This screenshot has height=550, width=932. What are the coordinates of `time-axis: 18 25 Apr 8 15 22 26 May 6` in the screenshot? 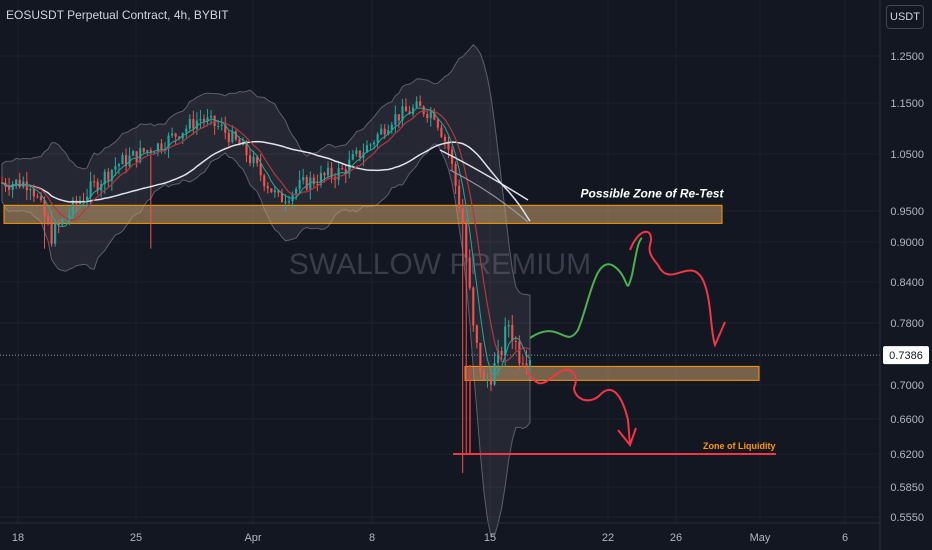 It's located at (440, 533).